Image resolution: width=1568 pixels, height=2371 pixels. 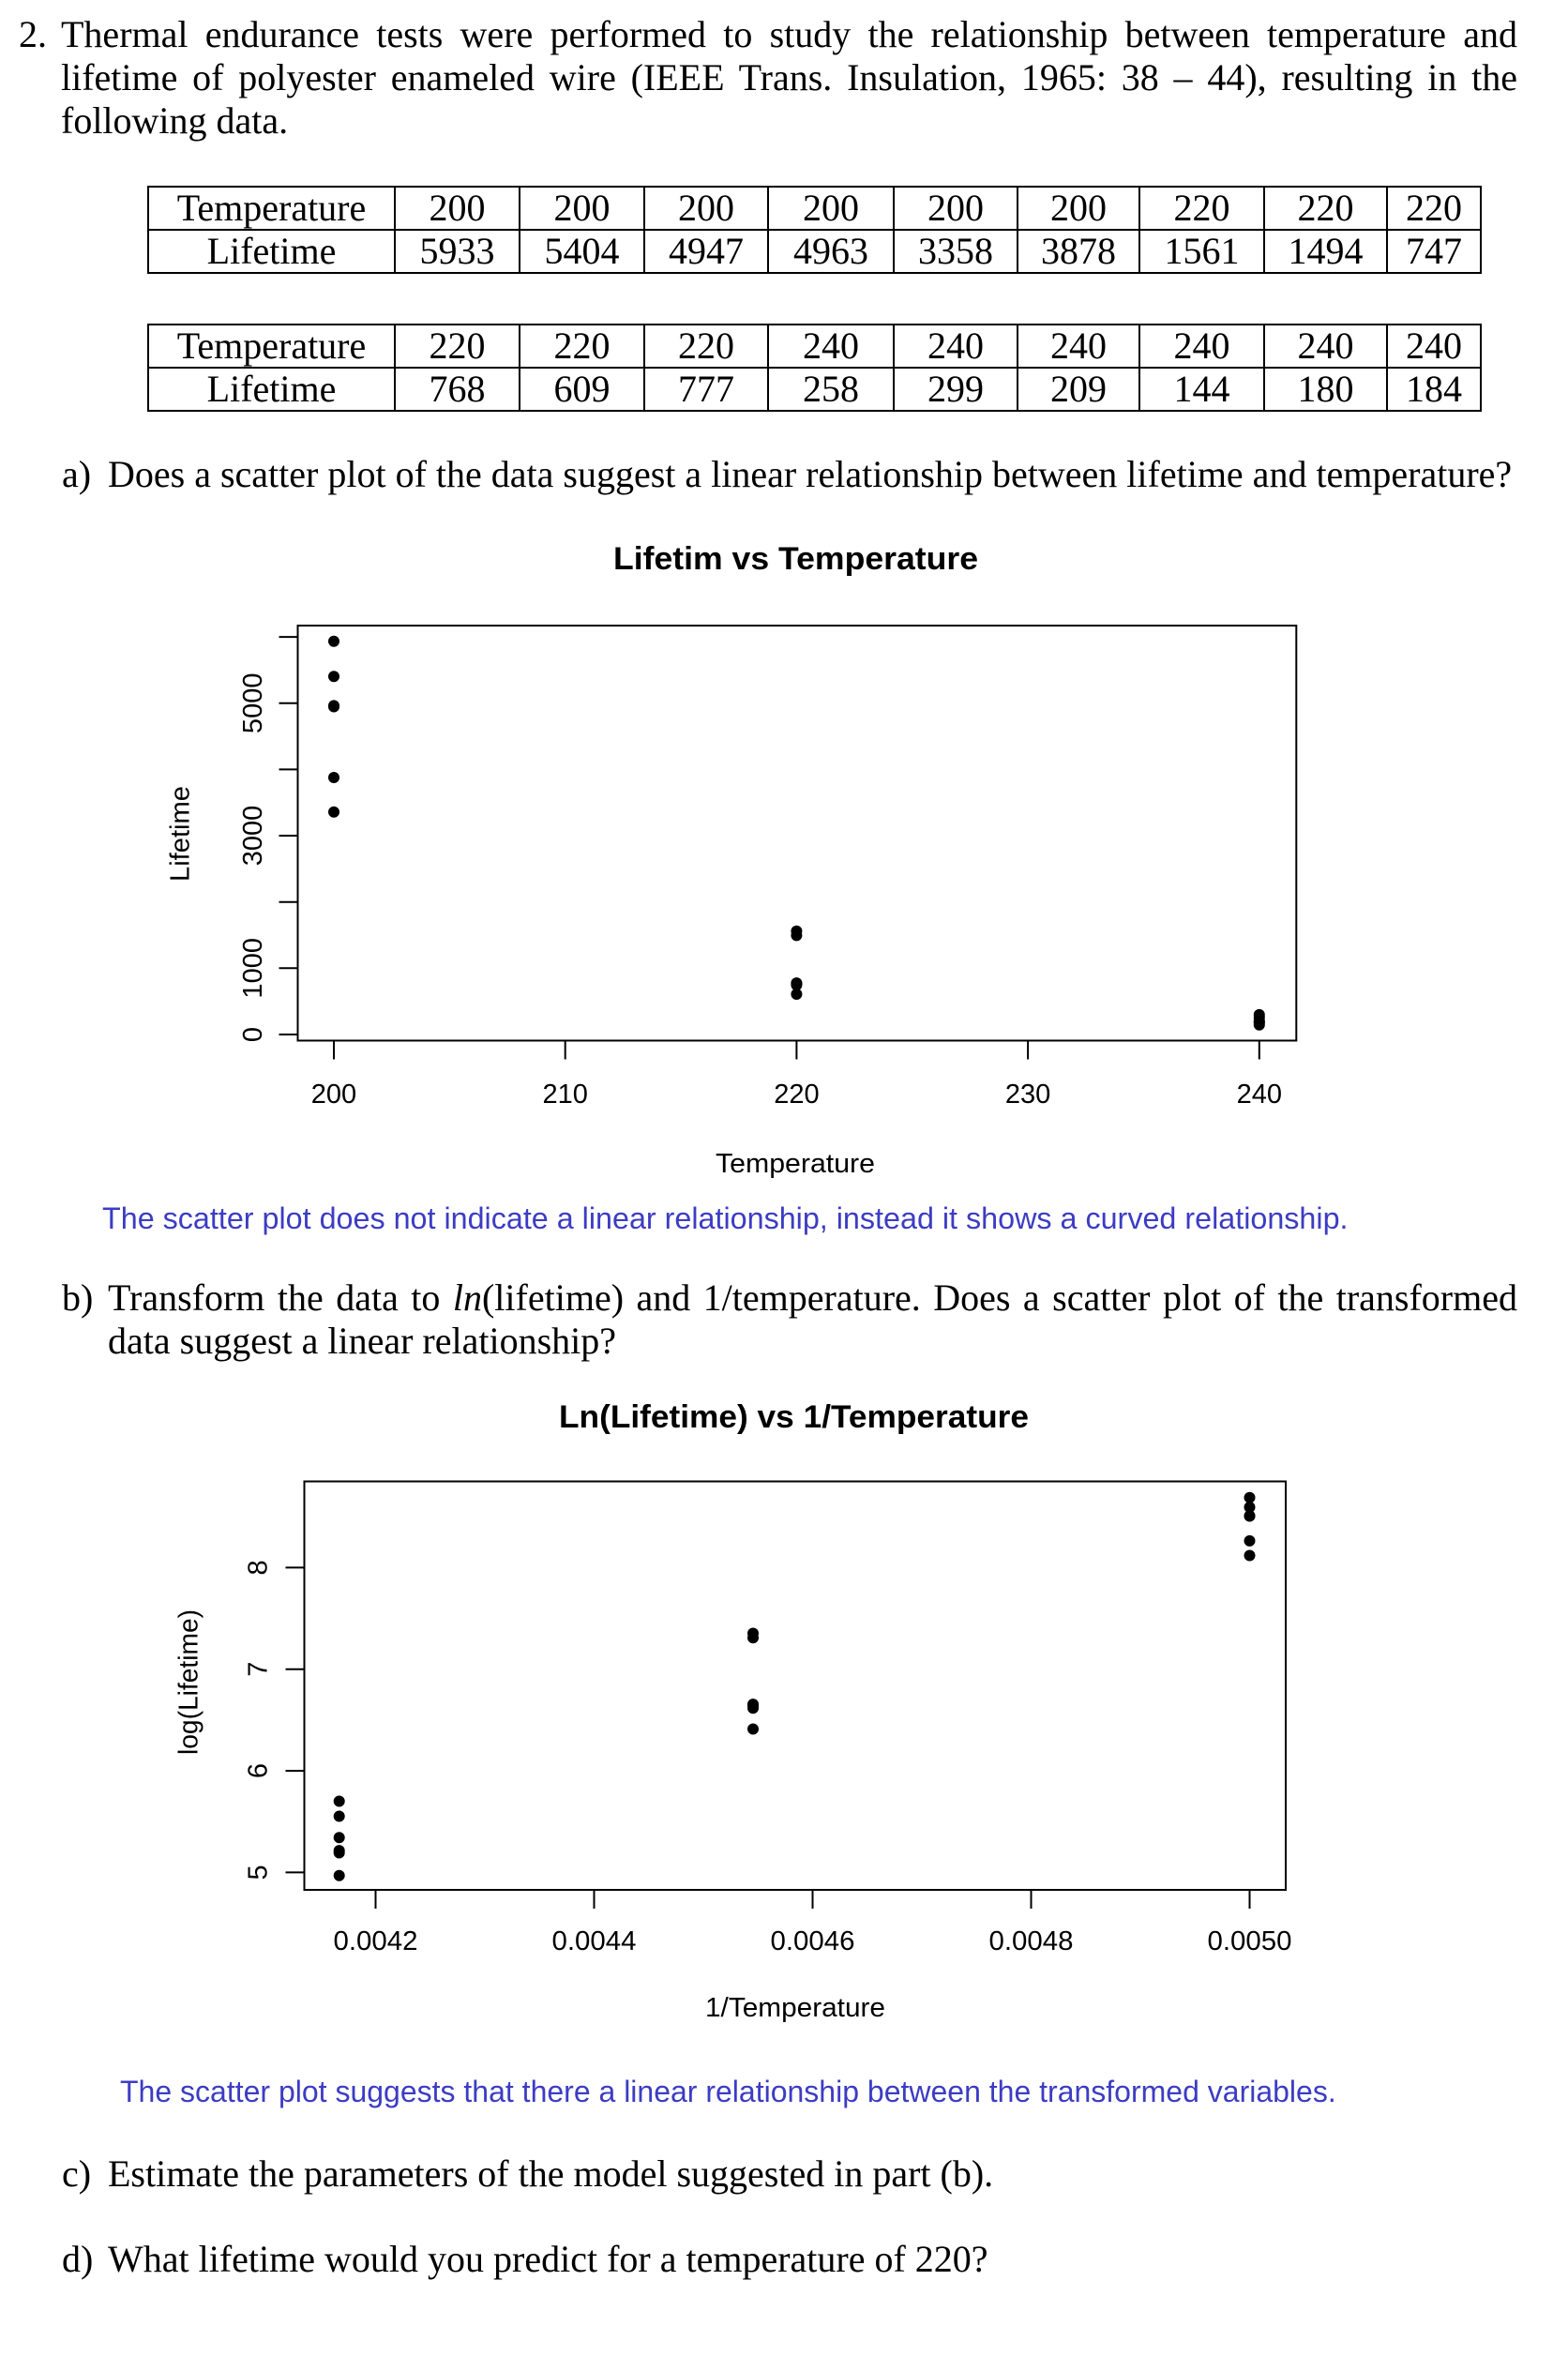 What do you see at coordinates (795, 2008) in the screenshot?
I see `svg-text: 1/Temperature` at bounding box center [795, 2008].